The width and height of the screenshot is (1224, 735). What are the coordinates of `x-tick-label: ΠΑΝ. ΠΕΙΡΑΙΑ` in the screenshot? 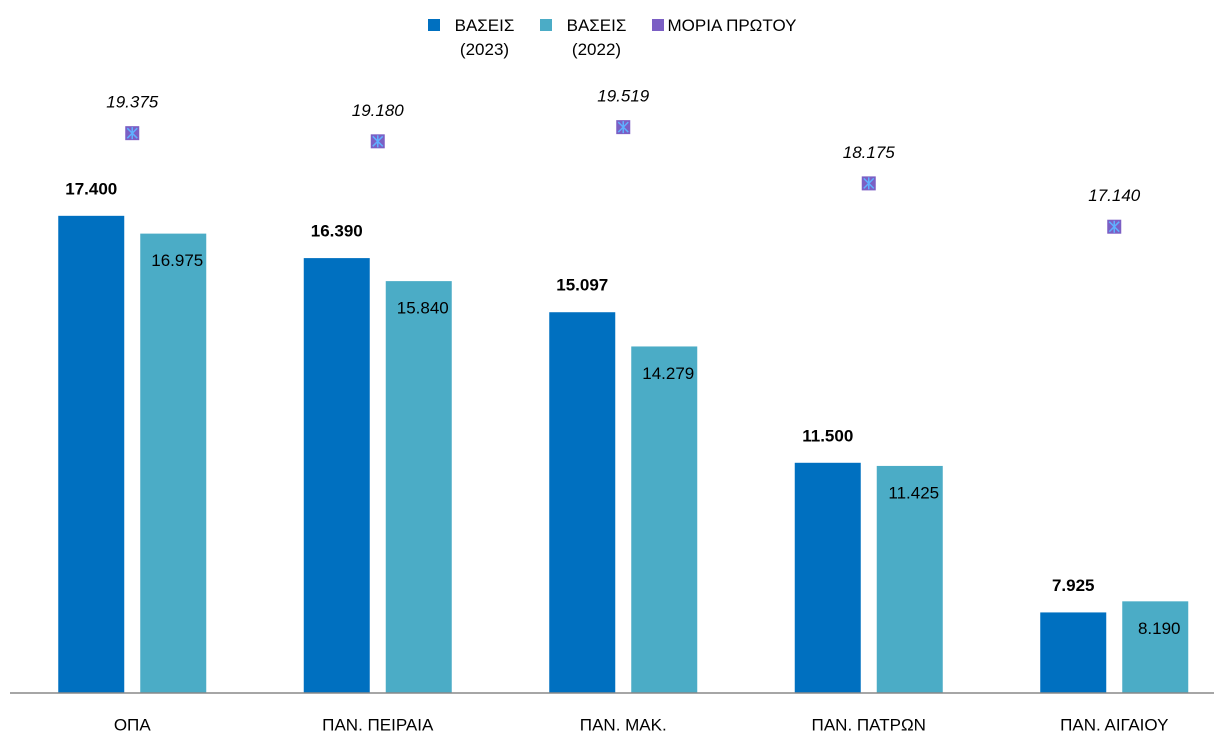 It's located at (378, 724).